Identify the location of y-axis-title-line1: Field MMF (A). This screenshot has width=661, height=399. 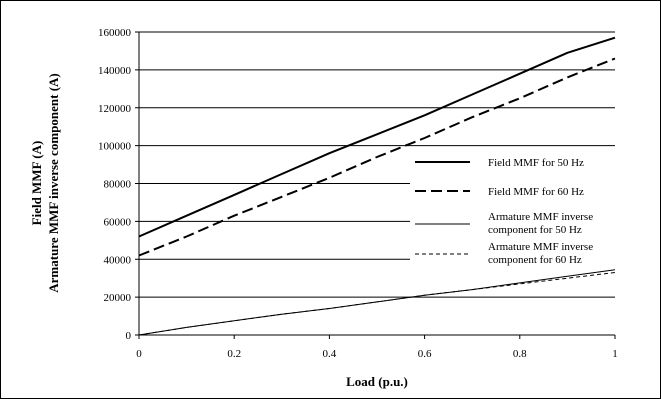
(36, 183).